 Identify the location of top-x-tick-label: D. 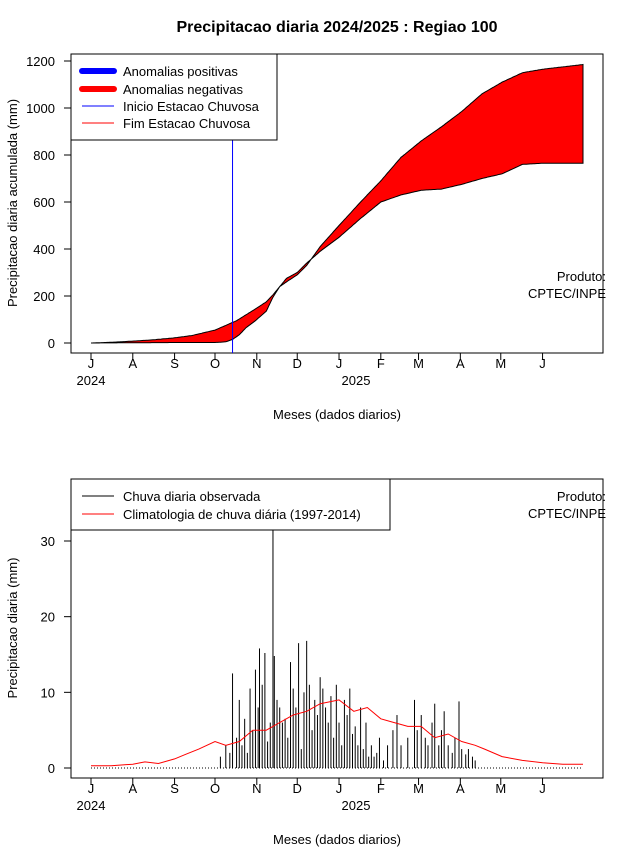
(297, 363).